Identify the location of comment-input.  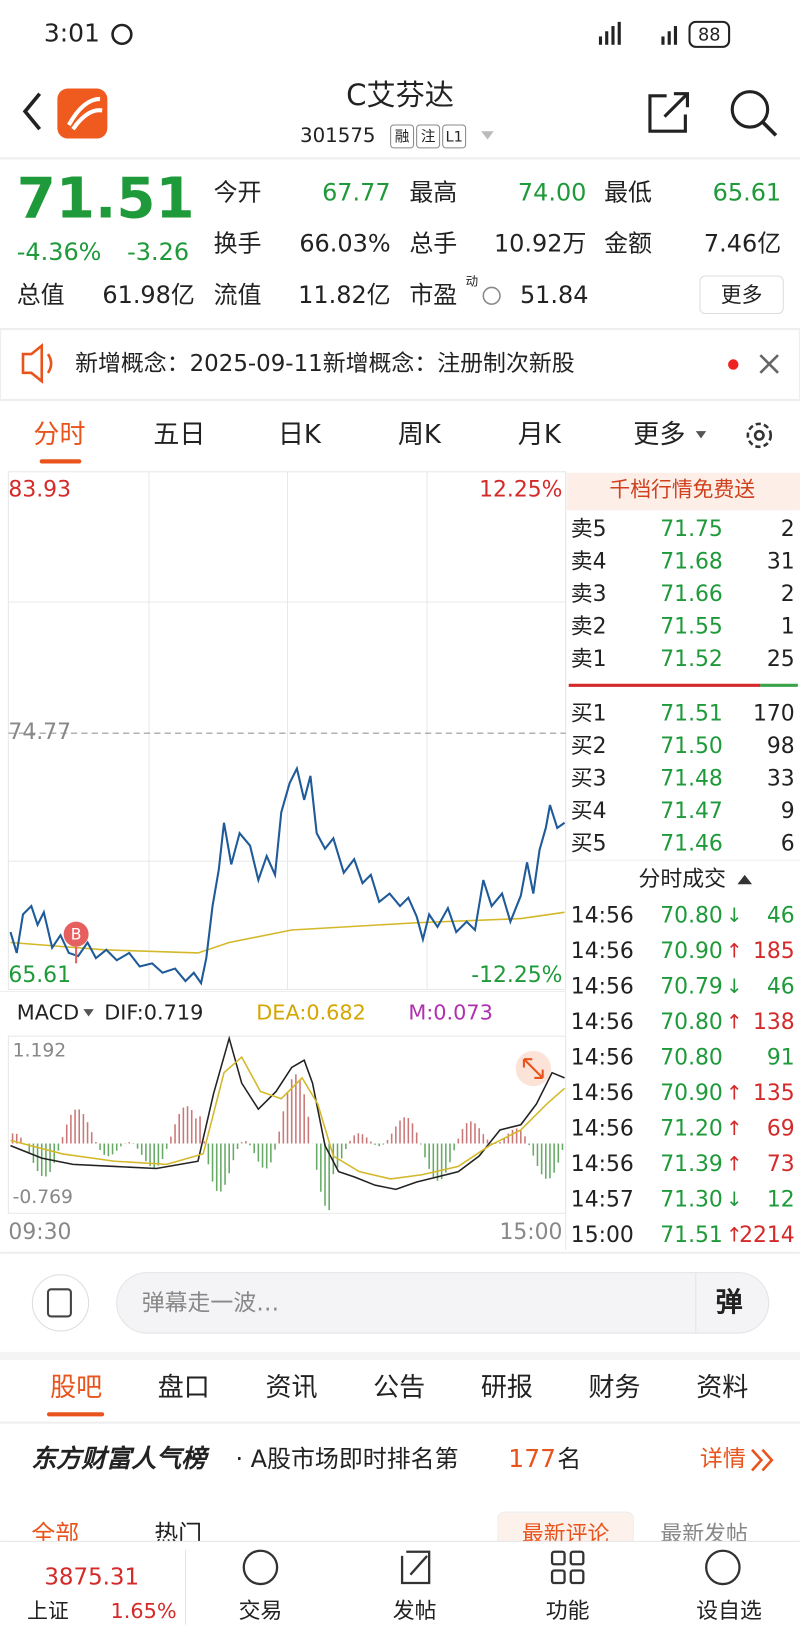
(443, 1303).